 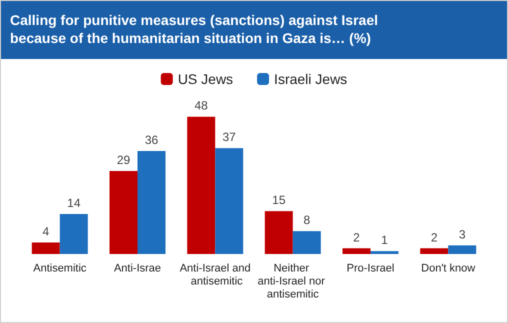 I want to click on data-label: 36, so click(x=151, y=140).